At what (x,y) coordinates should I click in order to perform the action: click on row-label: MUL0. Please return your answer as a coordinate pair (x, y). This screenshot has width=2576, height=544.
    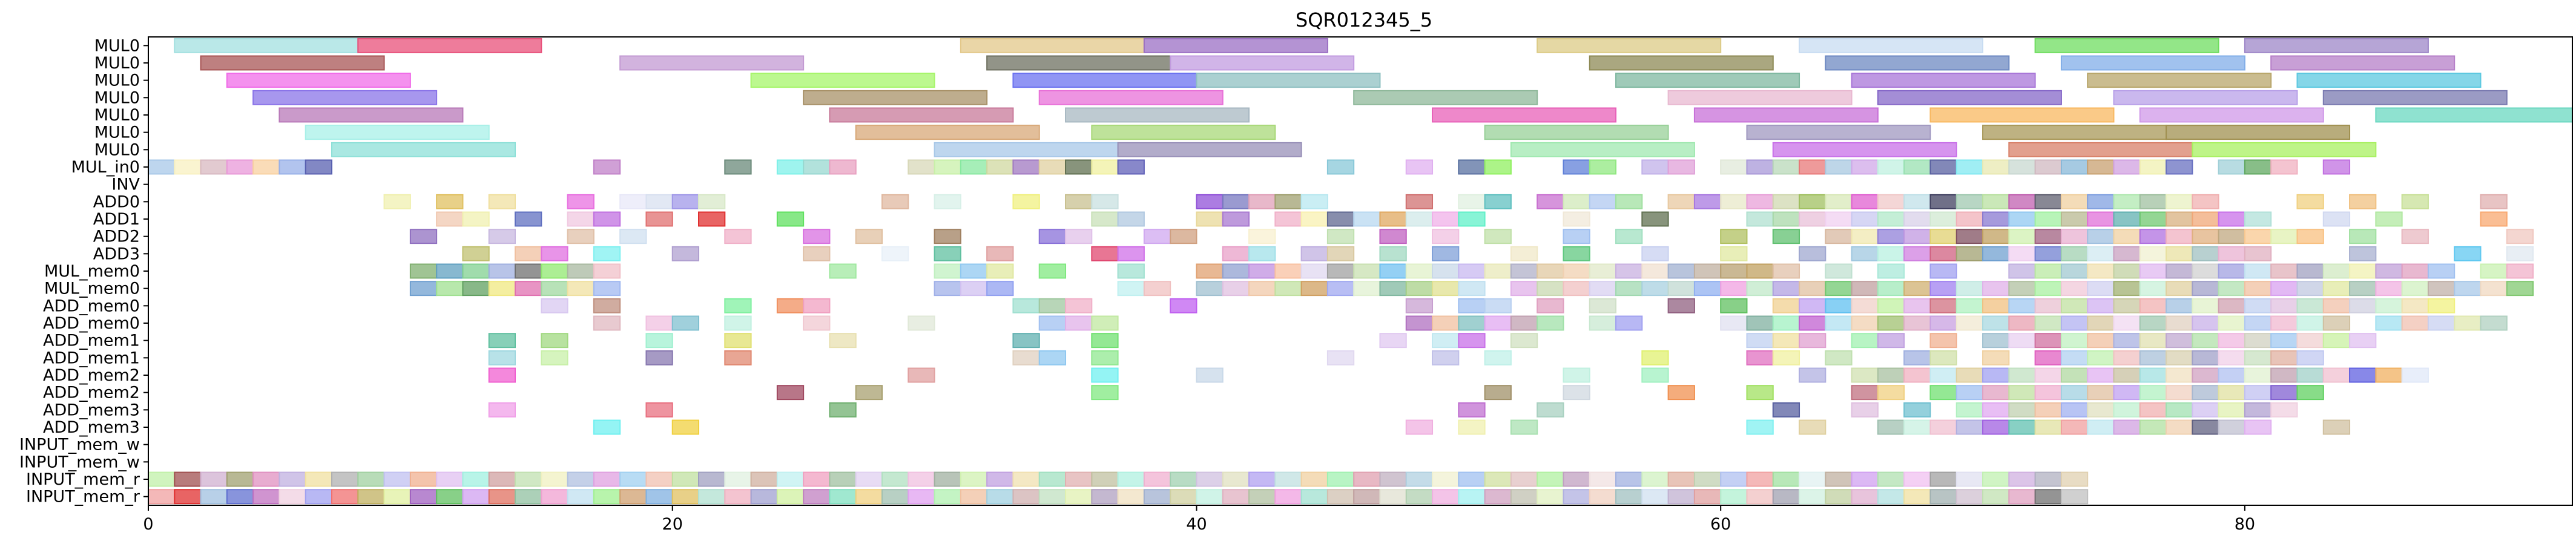
    Looking at the image, I should click on (117, 149).